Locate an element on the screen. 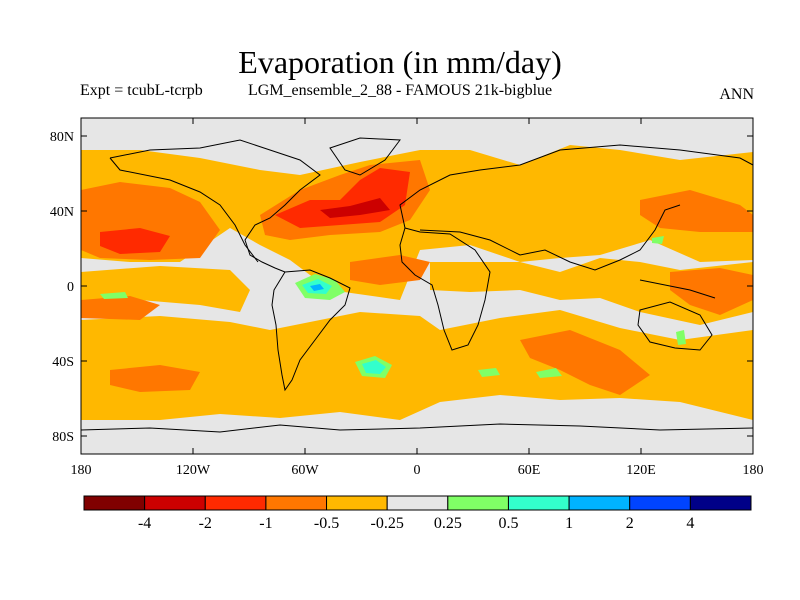 This screenshot has height=600, width=800. lat-label: 0 is located at coordinates (70, 287).